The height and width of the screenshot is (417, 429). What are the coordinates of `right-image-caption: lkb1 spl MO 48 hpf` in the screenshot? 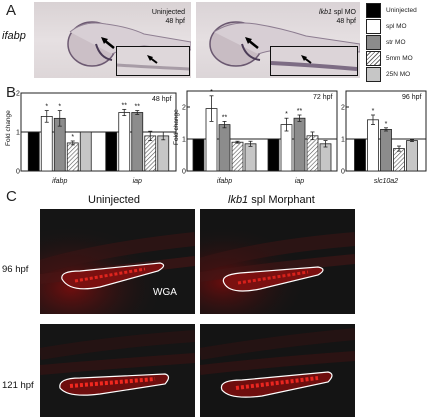 It's located at (337, 17).